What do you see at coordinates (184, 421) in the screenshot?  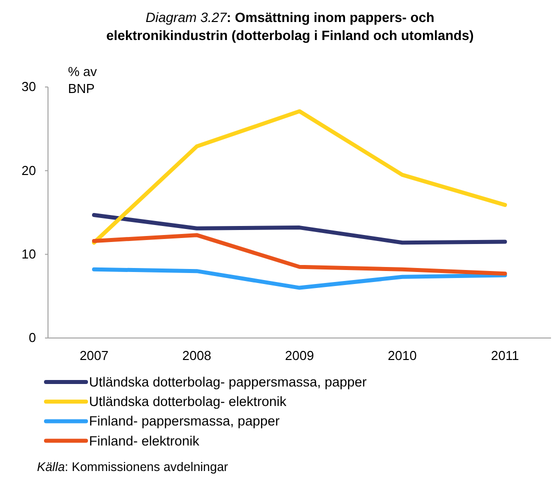 I see `legend-label: Finland- pappersmassa, papper` at bounding box center [184, 421].